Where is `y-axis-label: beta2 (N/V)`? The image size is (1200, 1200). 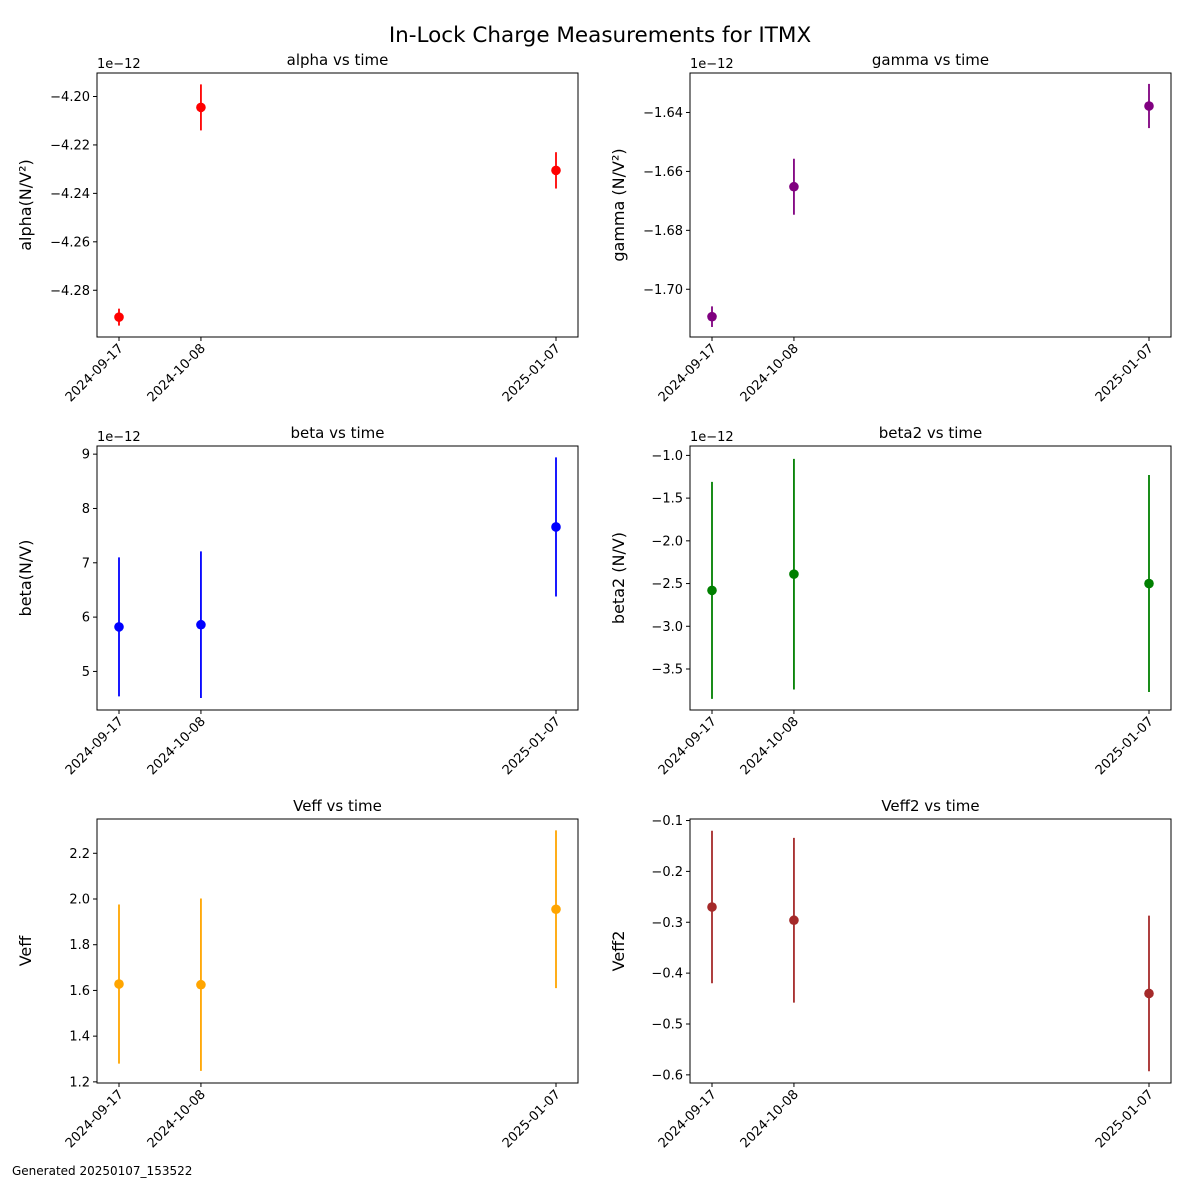
y-axis-label: beta2 (N/V) is located at coordinates (618, 578).